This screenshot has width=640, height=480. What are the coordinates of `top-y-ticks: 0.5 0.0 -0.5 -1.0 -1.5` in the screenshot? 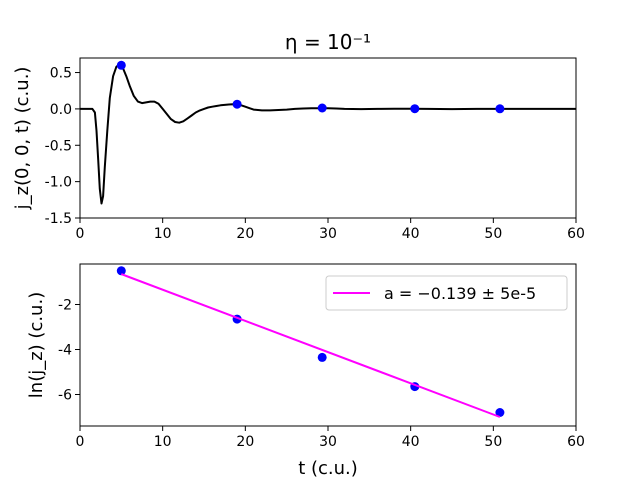 It's located at (62, 146).